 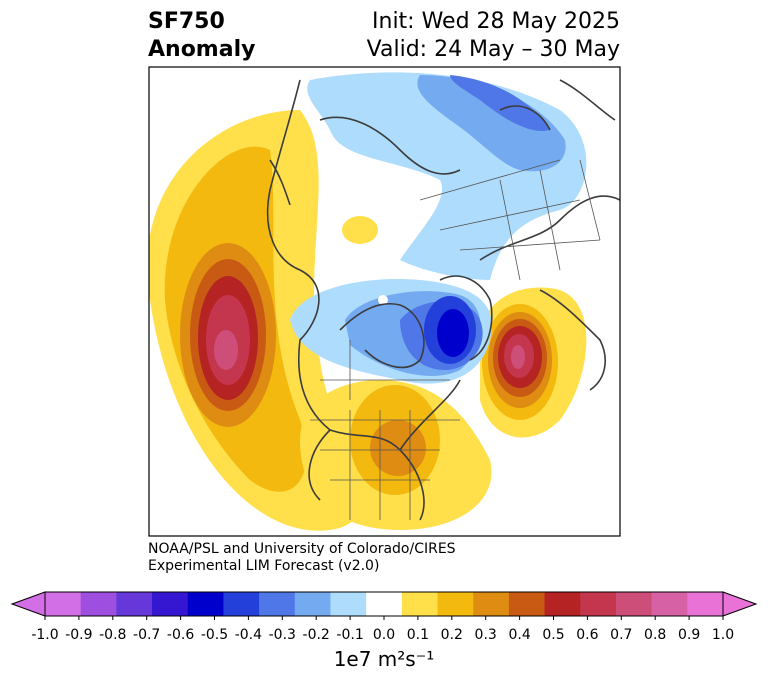 I want to click on valid-range: Valid: 24 May – 30 May, so click(x=493, y=49).